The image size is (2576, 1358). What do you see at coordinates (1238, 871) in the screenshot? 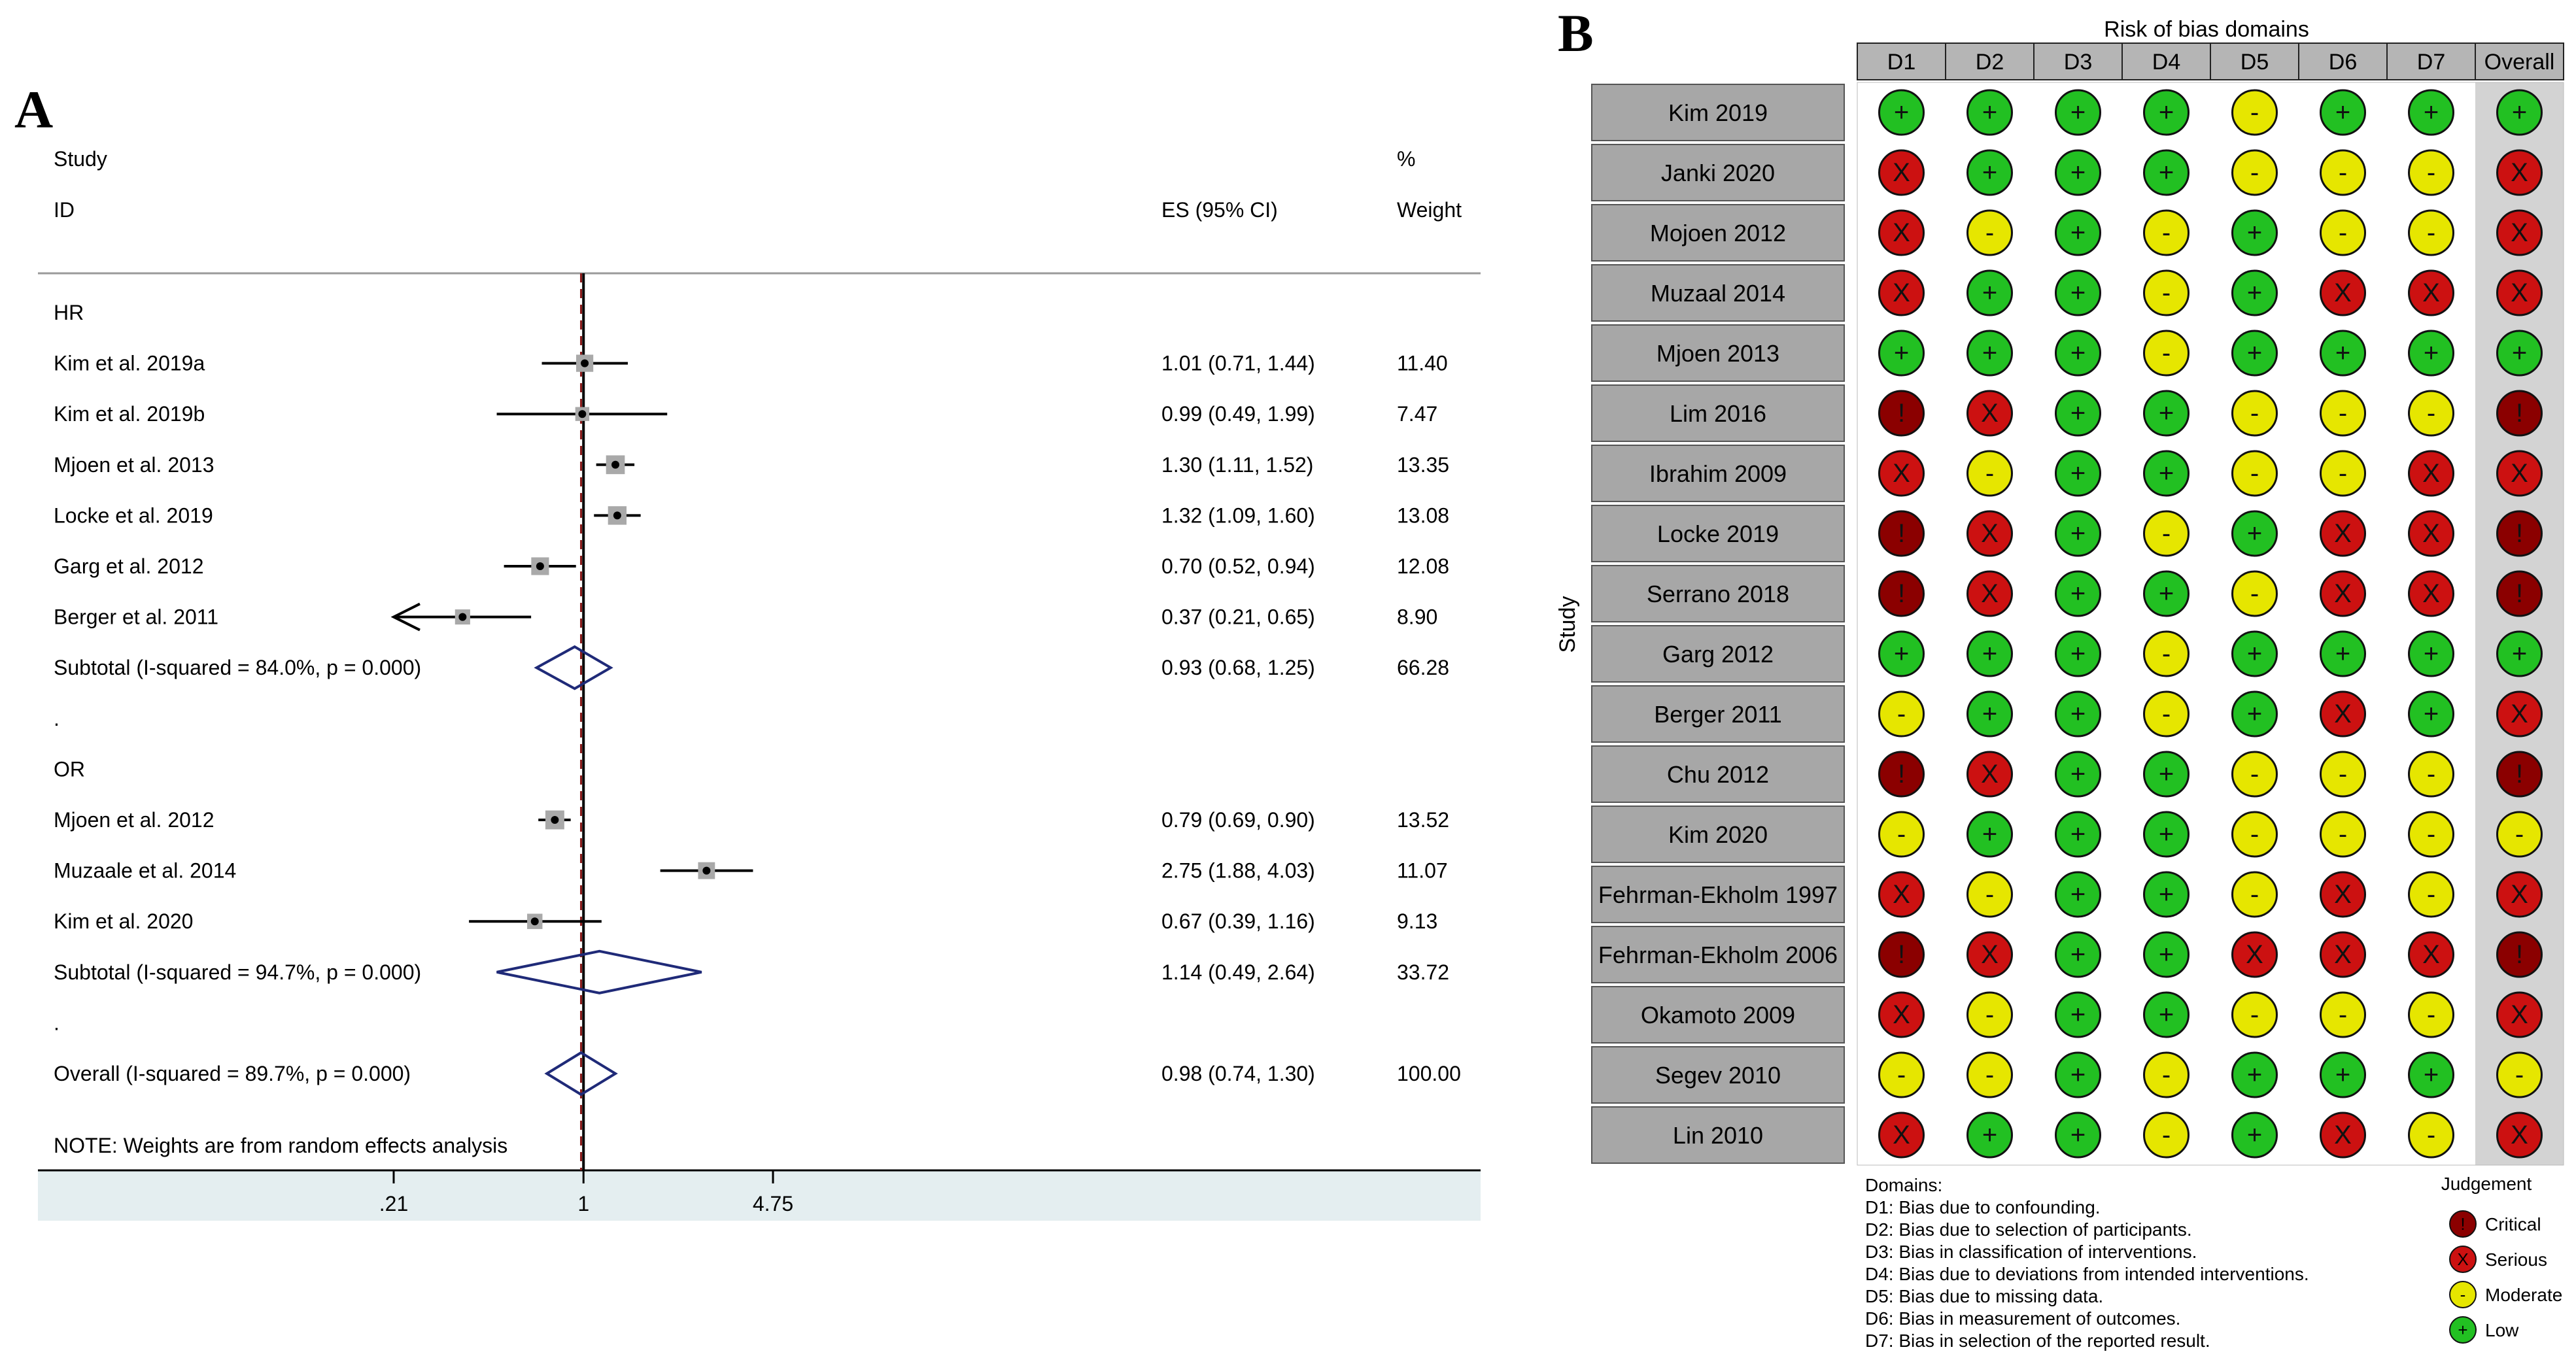
I see `es-ci-value: 2.75 (1.88, 4.03)` at bounding box center [1238, 871].